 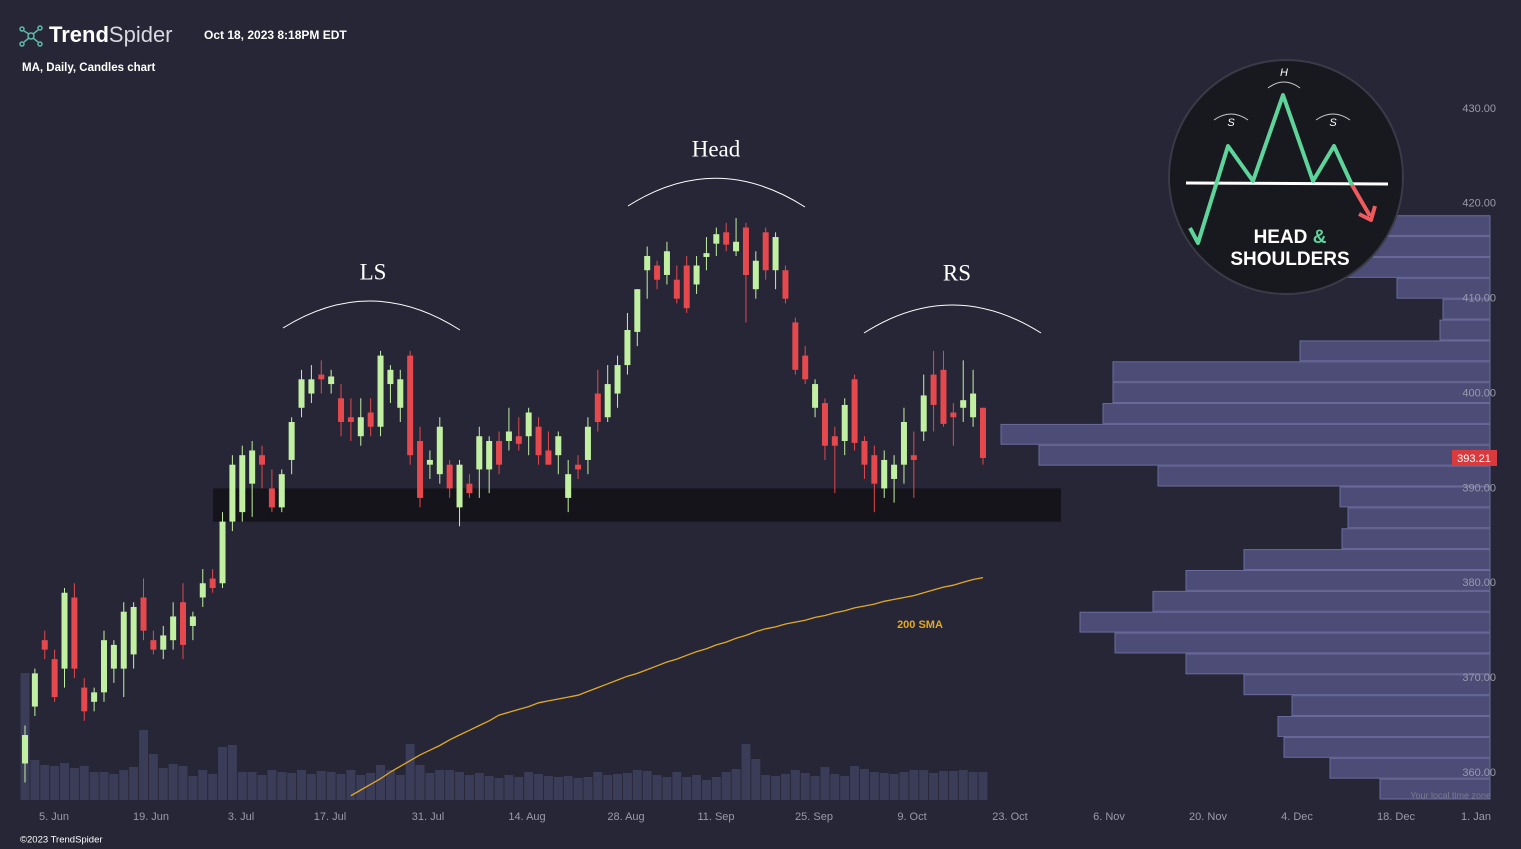 What do you see at coordinates (1271, 169) in the screenshot?
I see `badge-pattern` at bounding box center [1271, 169].